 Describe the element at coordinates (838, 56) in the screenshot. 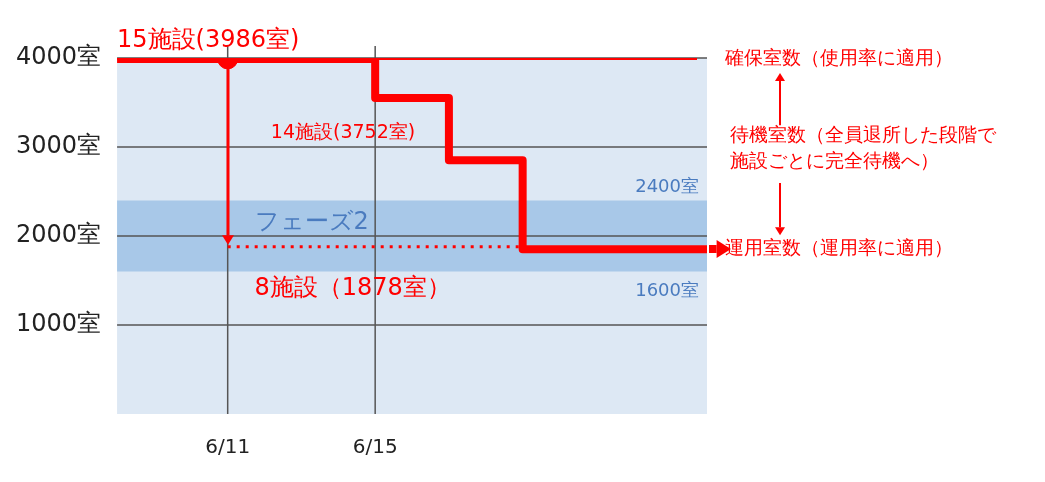

I see `ref-line-label: 確保室数（使用率に適用）` at that location.